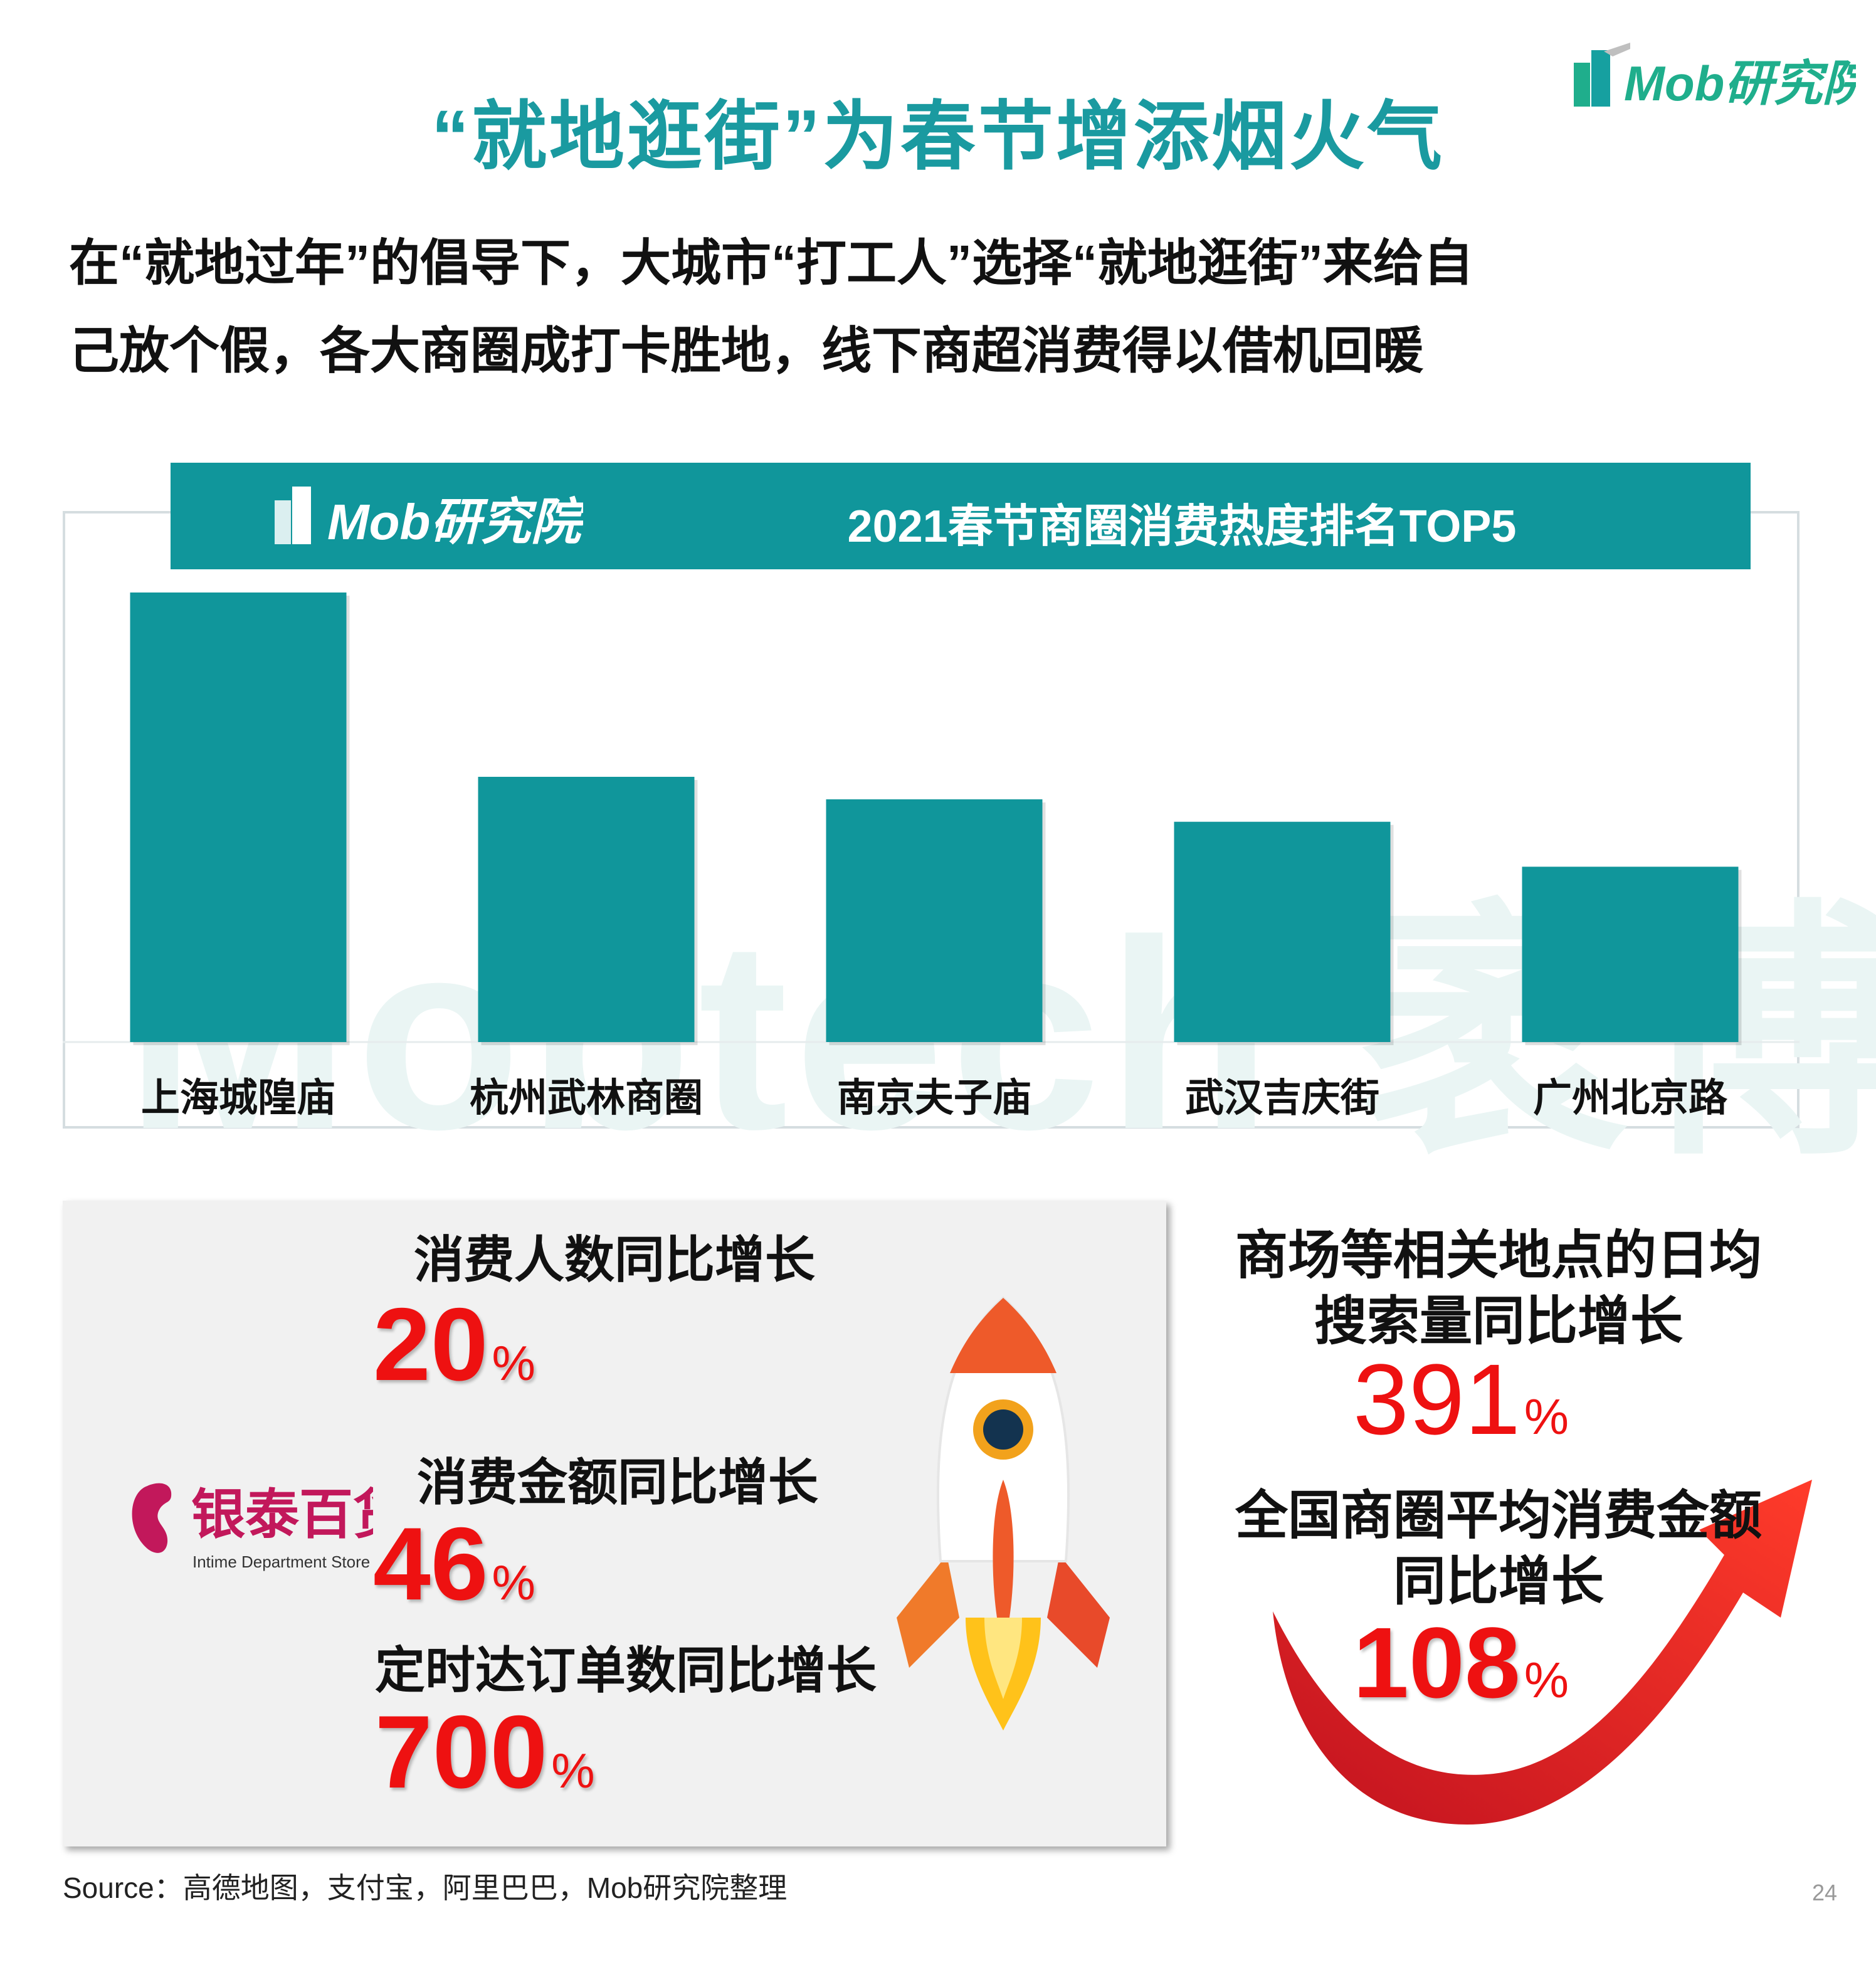  I want to click on intime-flower-icon, so click(152, 1518).